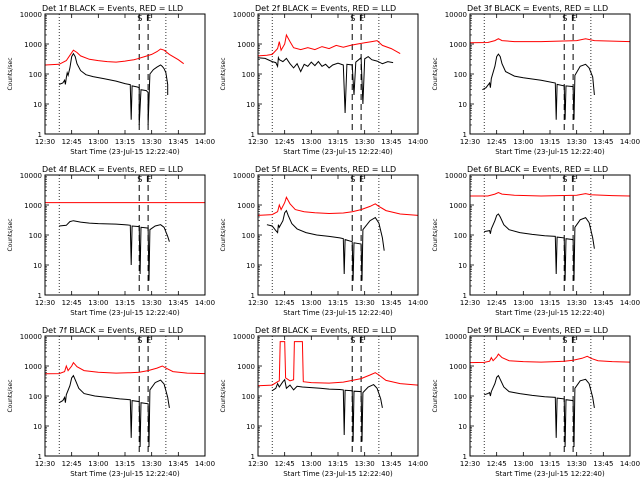  Describe the element at coordinates (325, 169) in the screenshot. I see `panel-title: Det 5f BLACK = Events, RED = LLD` at that location.